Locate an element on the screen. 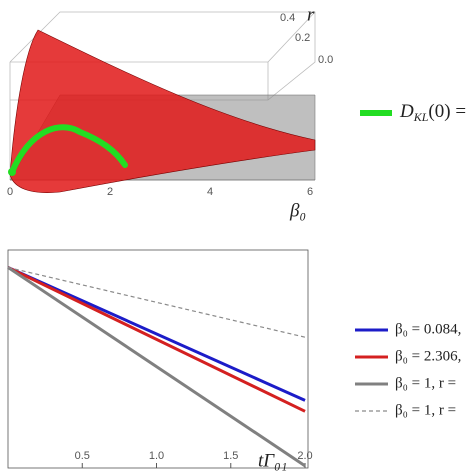 The height and width of the screenshot is (474, 474). legend-symbol: D is located at coordinates (406, 111).